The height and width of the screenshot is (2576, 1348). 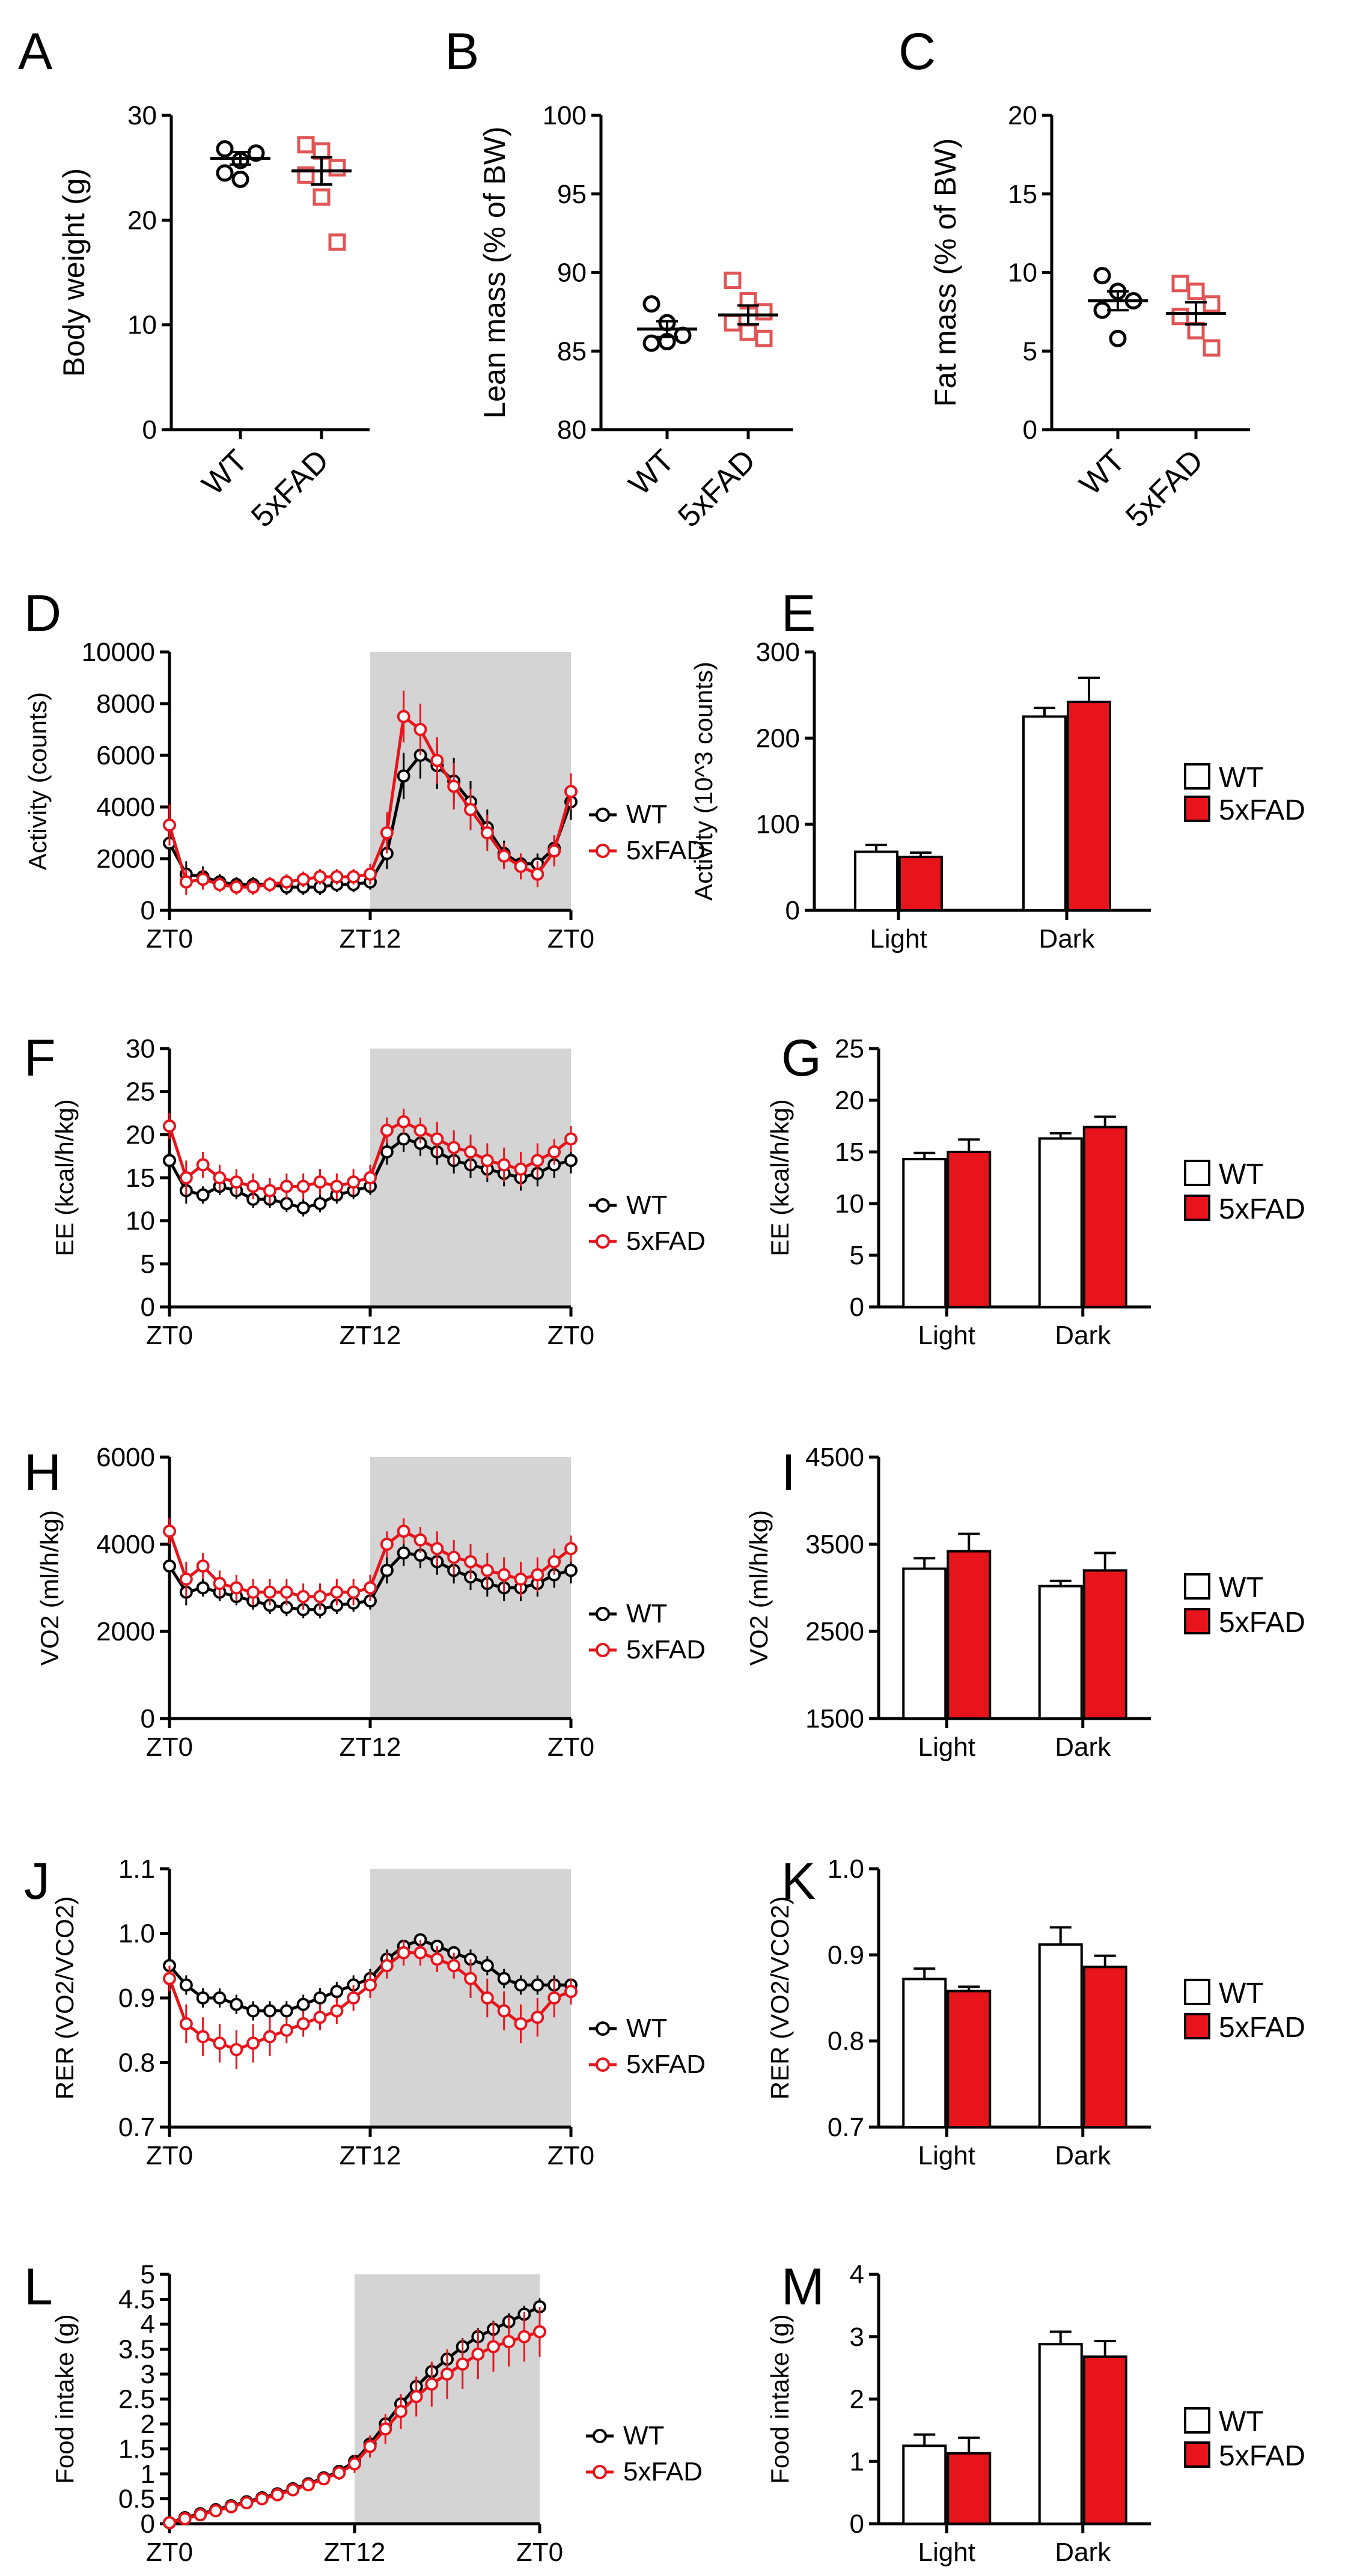 I want to click on y-tick-label: 95, so click(x=572, y=194).